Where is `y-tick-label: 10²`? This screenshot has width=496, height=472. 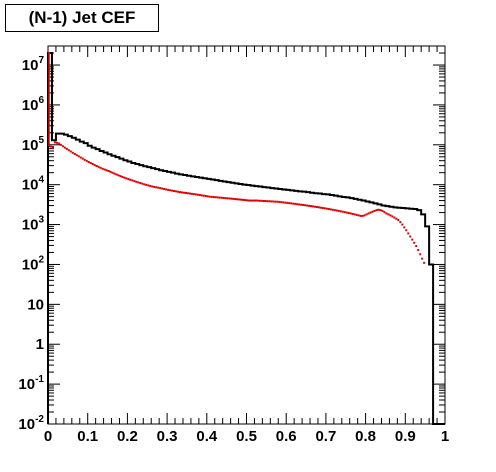
y-tick-label: 10² is located at coordinates (33, 263).